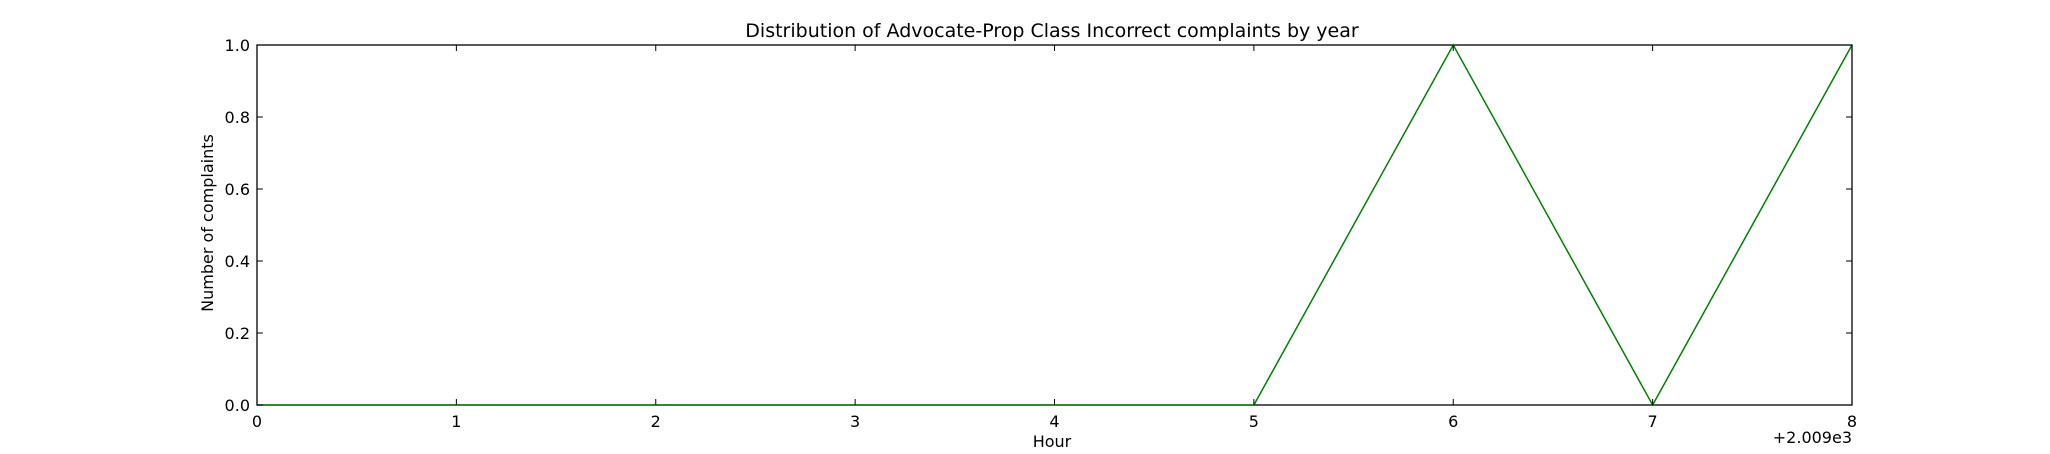  What do you see at coordinates (1254, 421) in the screenshot?
I see `x-tick-label: 5` at bounding box center [1254, 421].